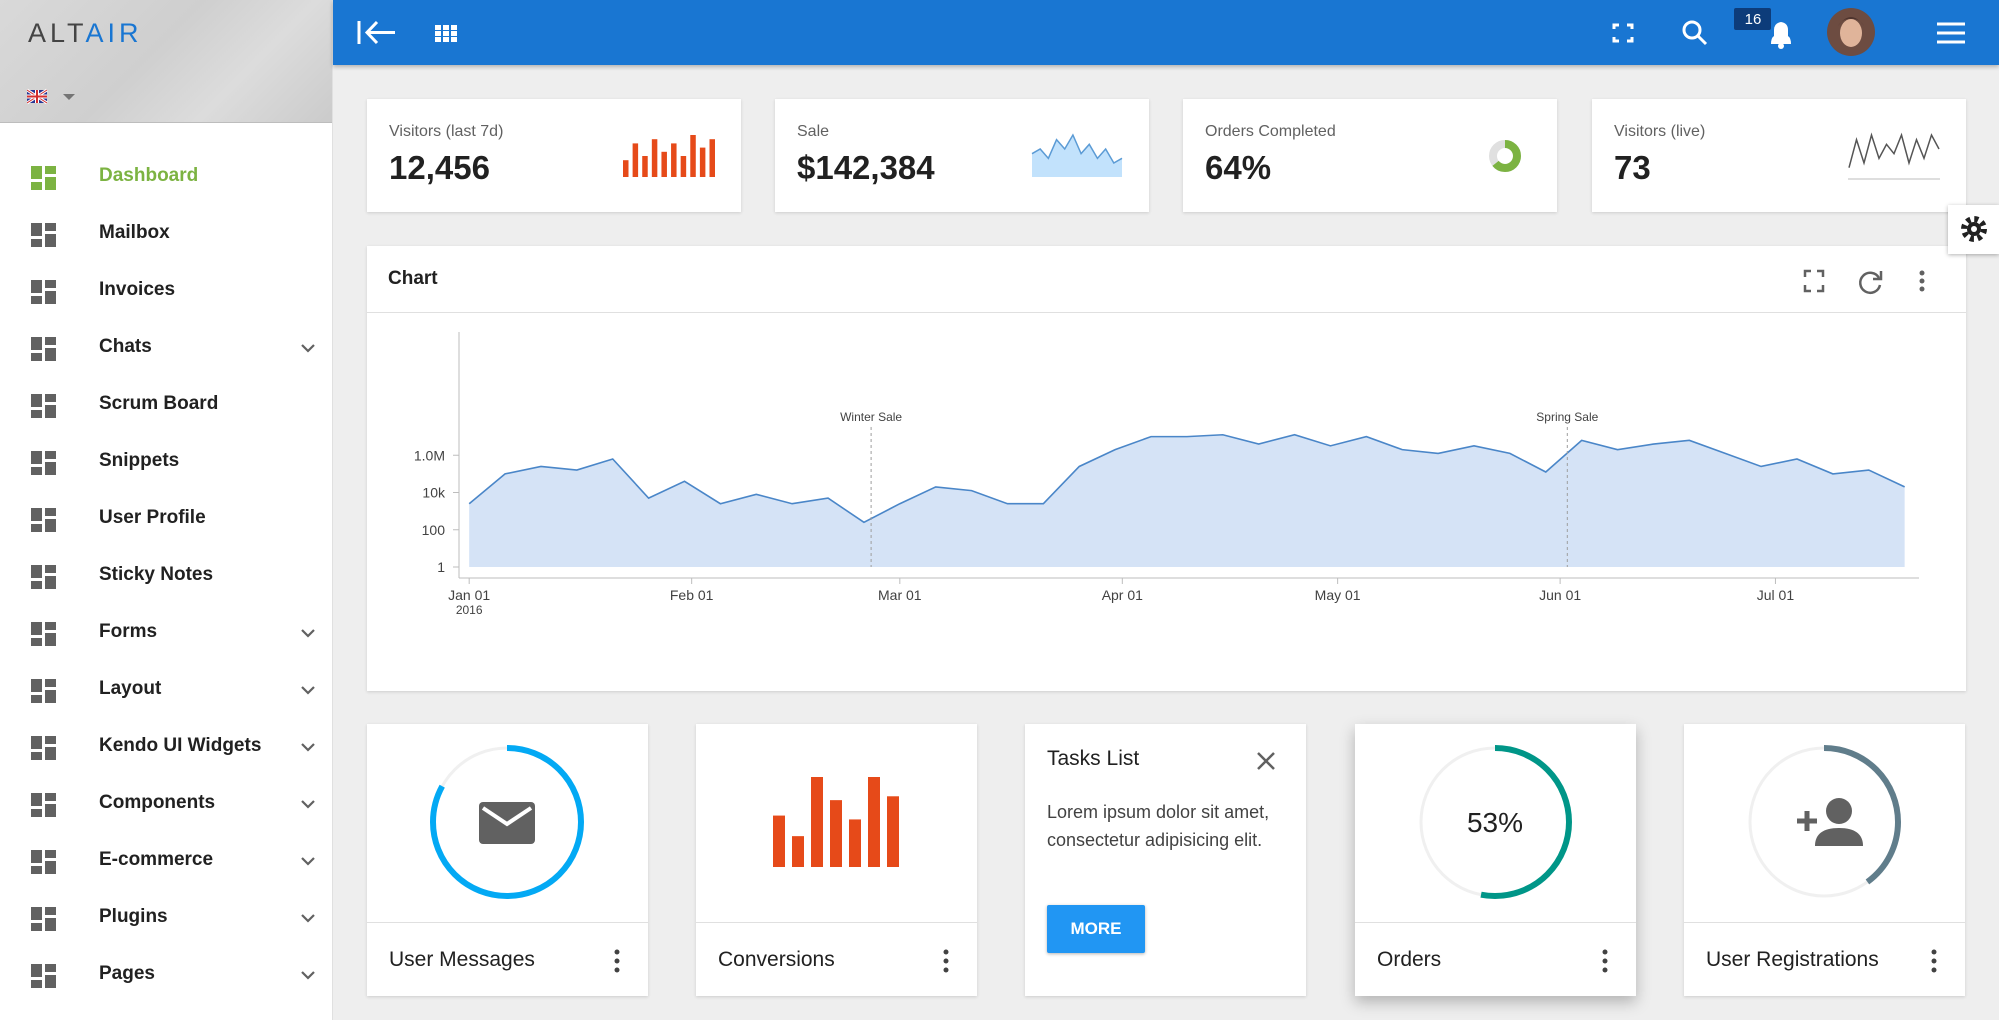 This screenshot has height=1020, width=1999. What do you see at coordinates (69, 97) in the screenshot?
I see `caret` at bounding box center [69, 97].